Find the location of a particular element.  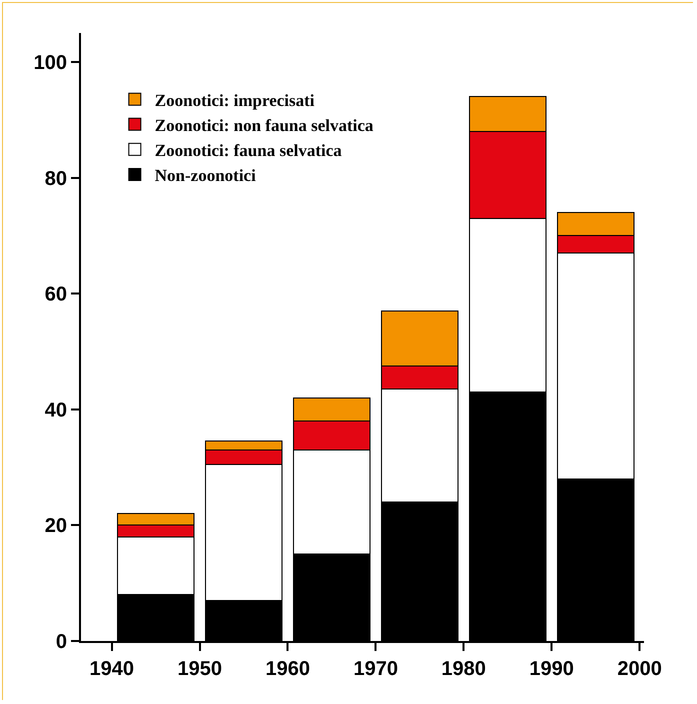

y-tick-label: 0 is located at coordinates (61, 642).